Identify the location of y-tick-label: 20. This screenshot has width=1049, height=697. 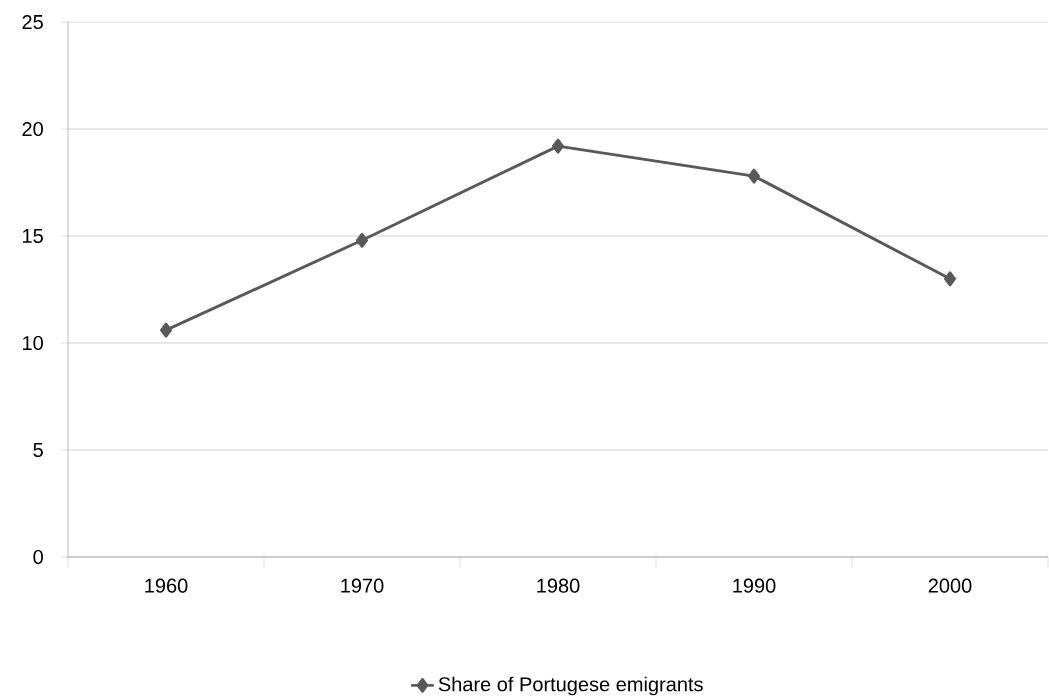
(32, 129).